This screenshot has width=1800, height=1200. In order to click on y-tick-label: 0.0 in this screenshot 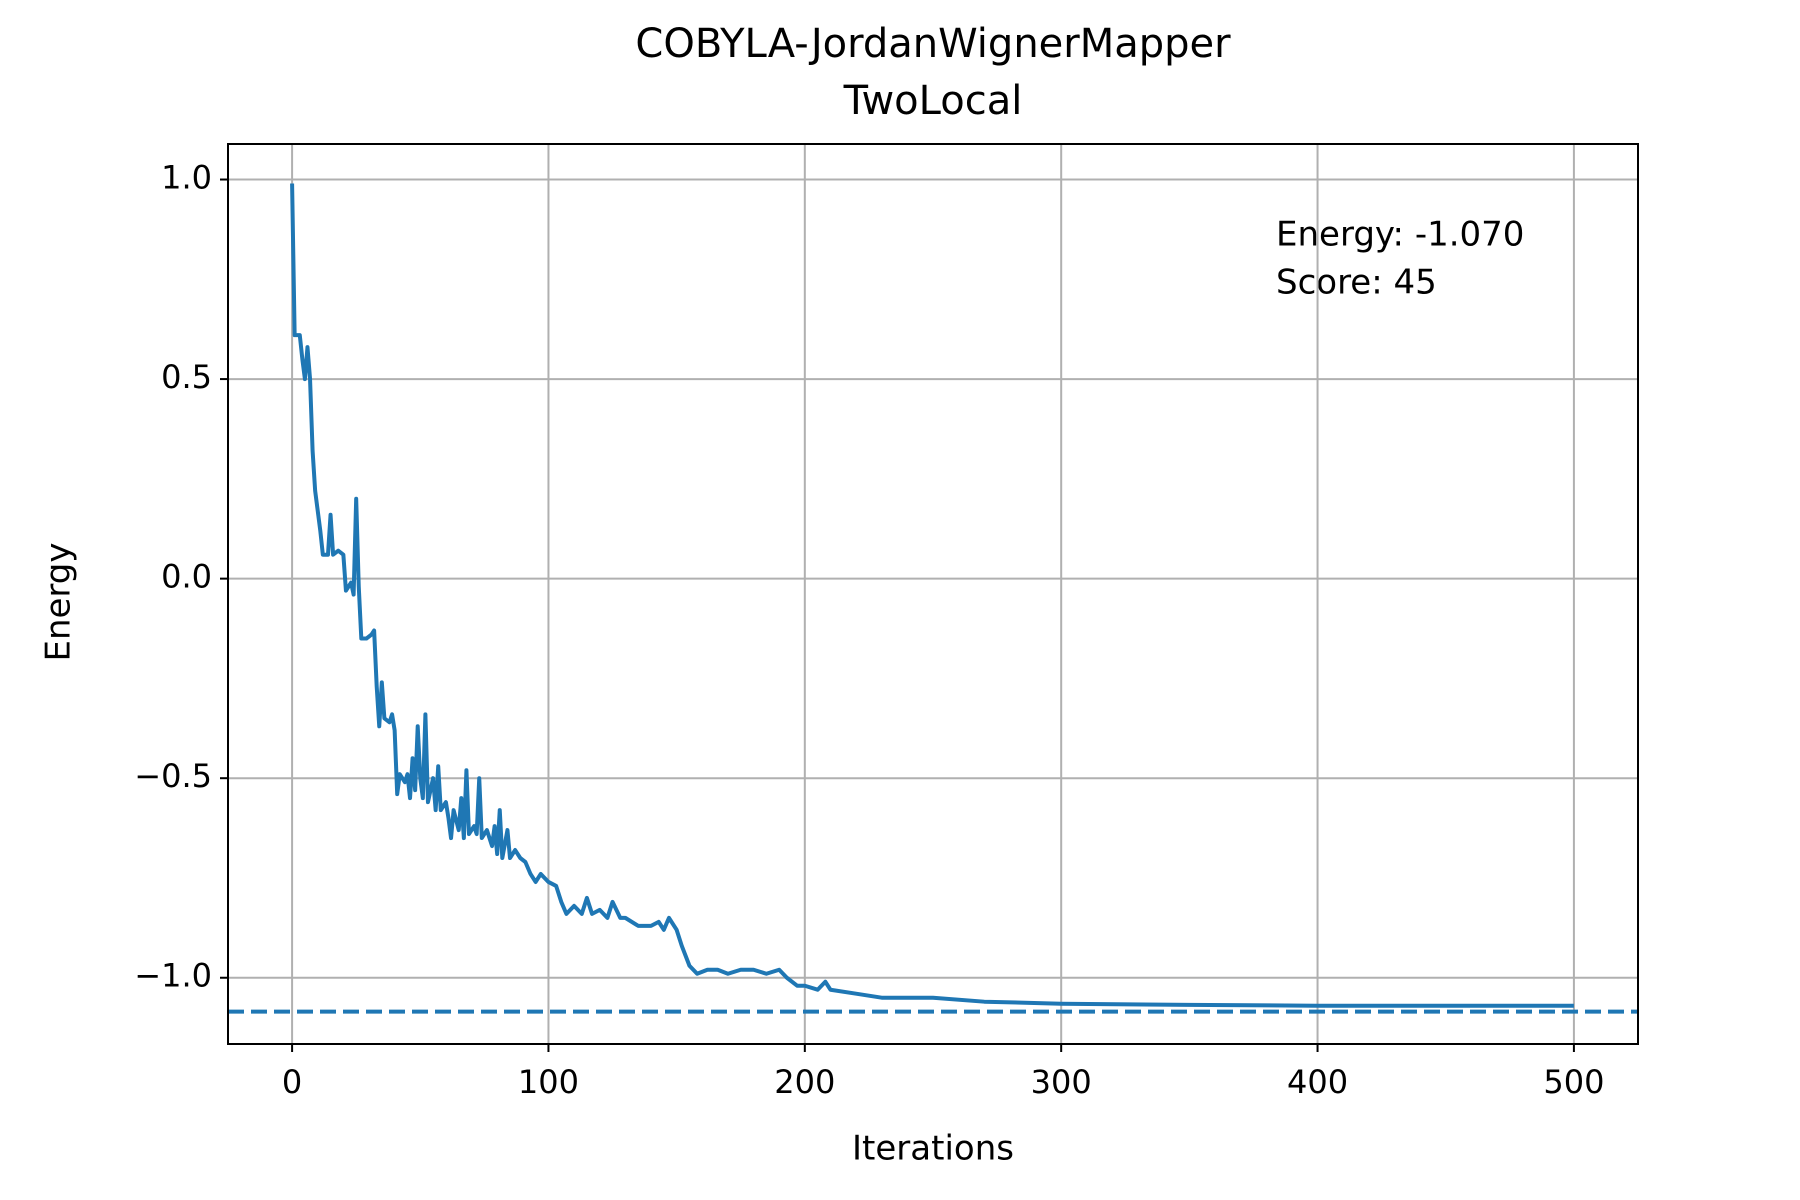, I will do `click(186, 577)`.